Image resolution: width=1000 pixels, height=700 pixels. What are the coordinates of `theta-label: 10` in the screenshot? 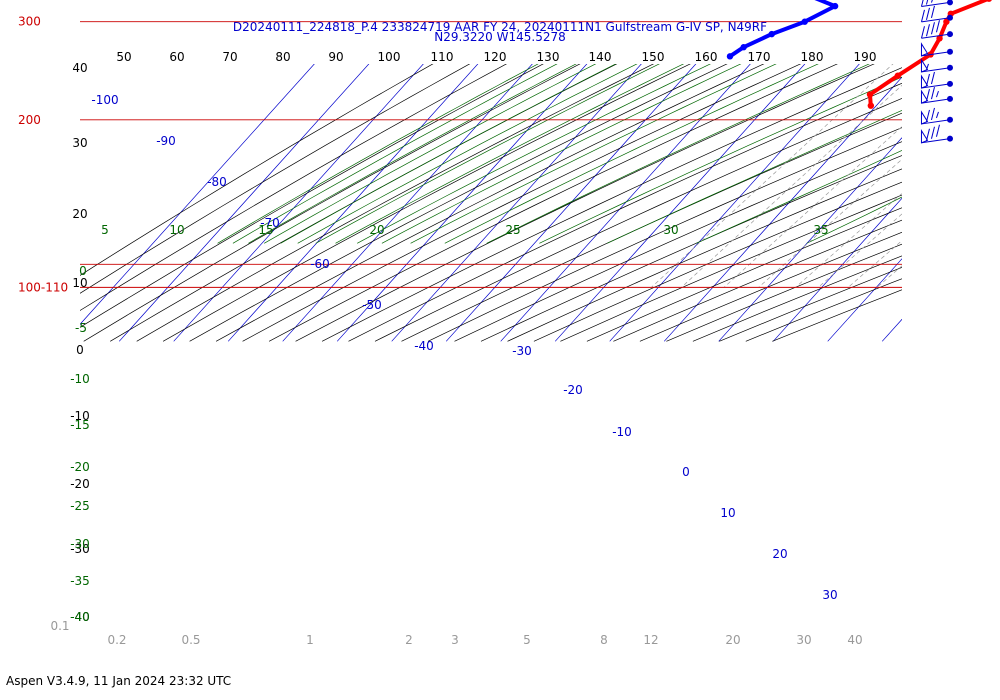 It's located at (79, 283).